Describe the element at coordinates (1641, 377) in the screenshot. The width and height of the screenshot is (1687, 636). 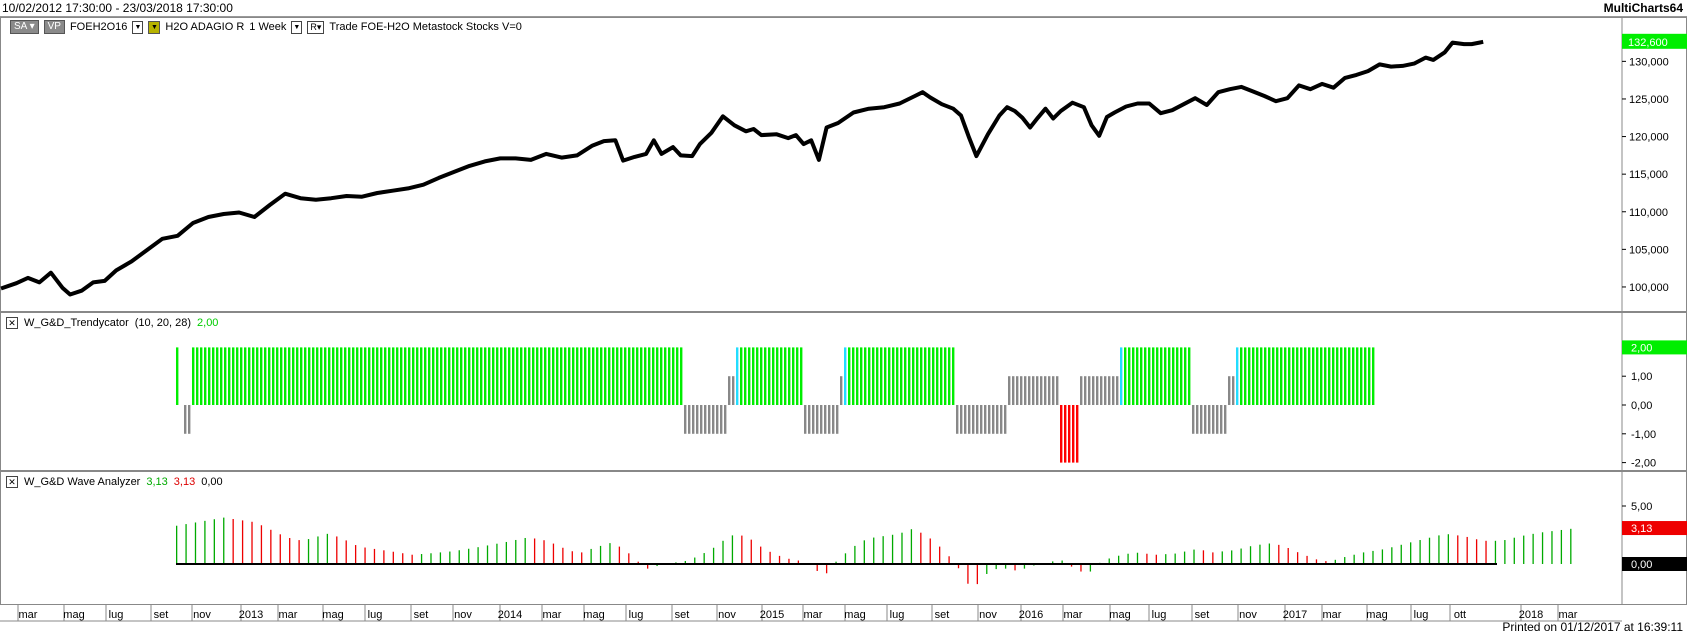
I see `y-tick-label: 1,00` at that location.